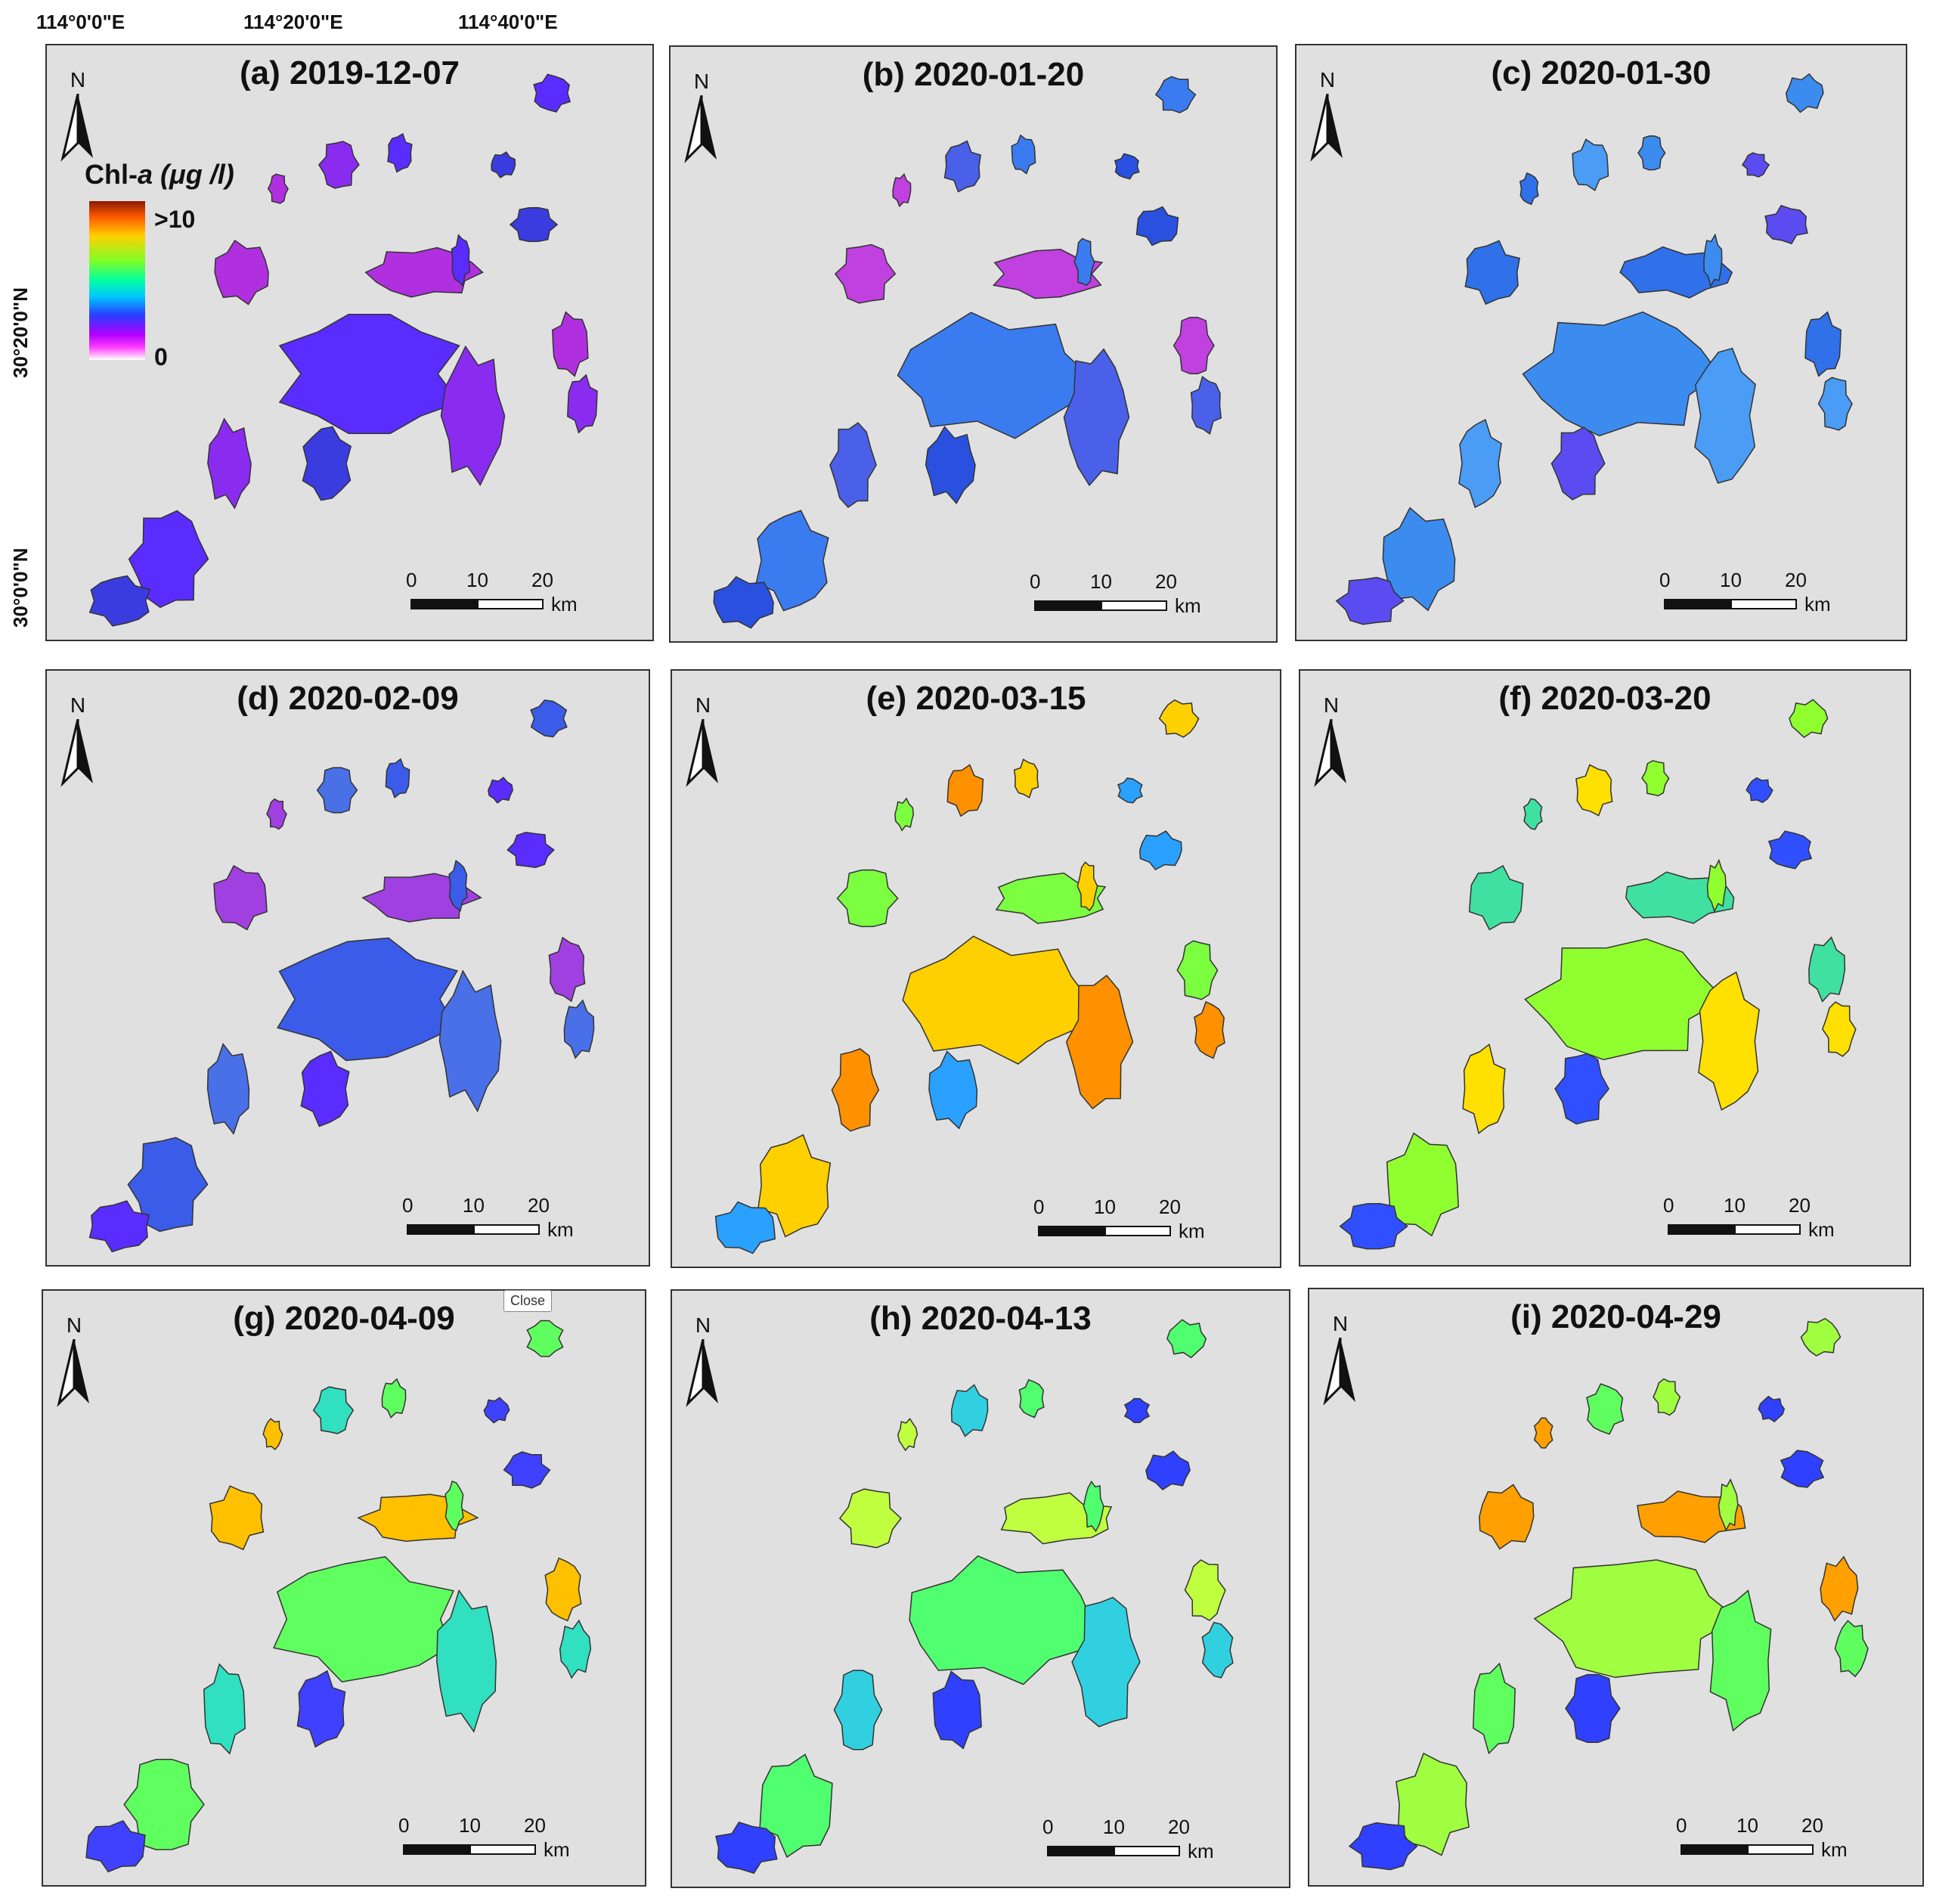 This screenshot has width=1933, height=1904. What do you see at coordinates (528, 1301) in the screenshot?
I see `close-tooltip: Close` at bounding box center [528, 1301].